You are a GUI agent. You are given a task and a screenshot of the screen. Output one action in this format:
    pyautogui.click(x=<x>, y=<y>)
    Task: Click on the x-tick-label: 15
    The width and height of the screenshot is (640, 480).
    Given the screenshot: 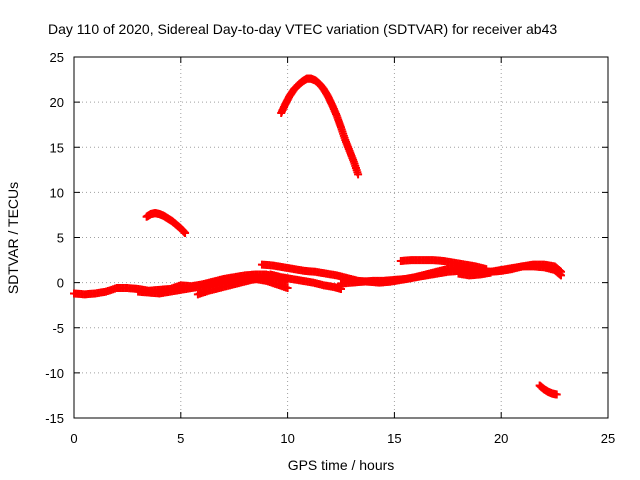 What is the action you would take?
    pyautogui.click(x=394, y=438)
    